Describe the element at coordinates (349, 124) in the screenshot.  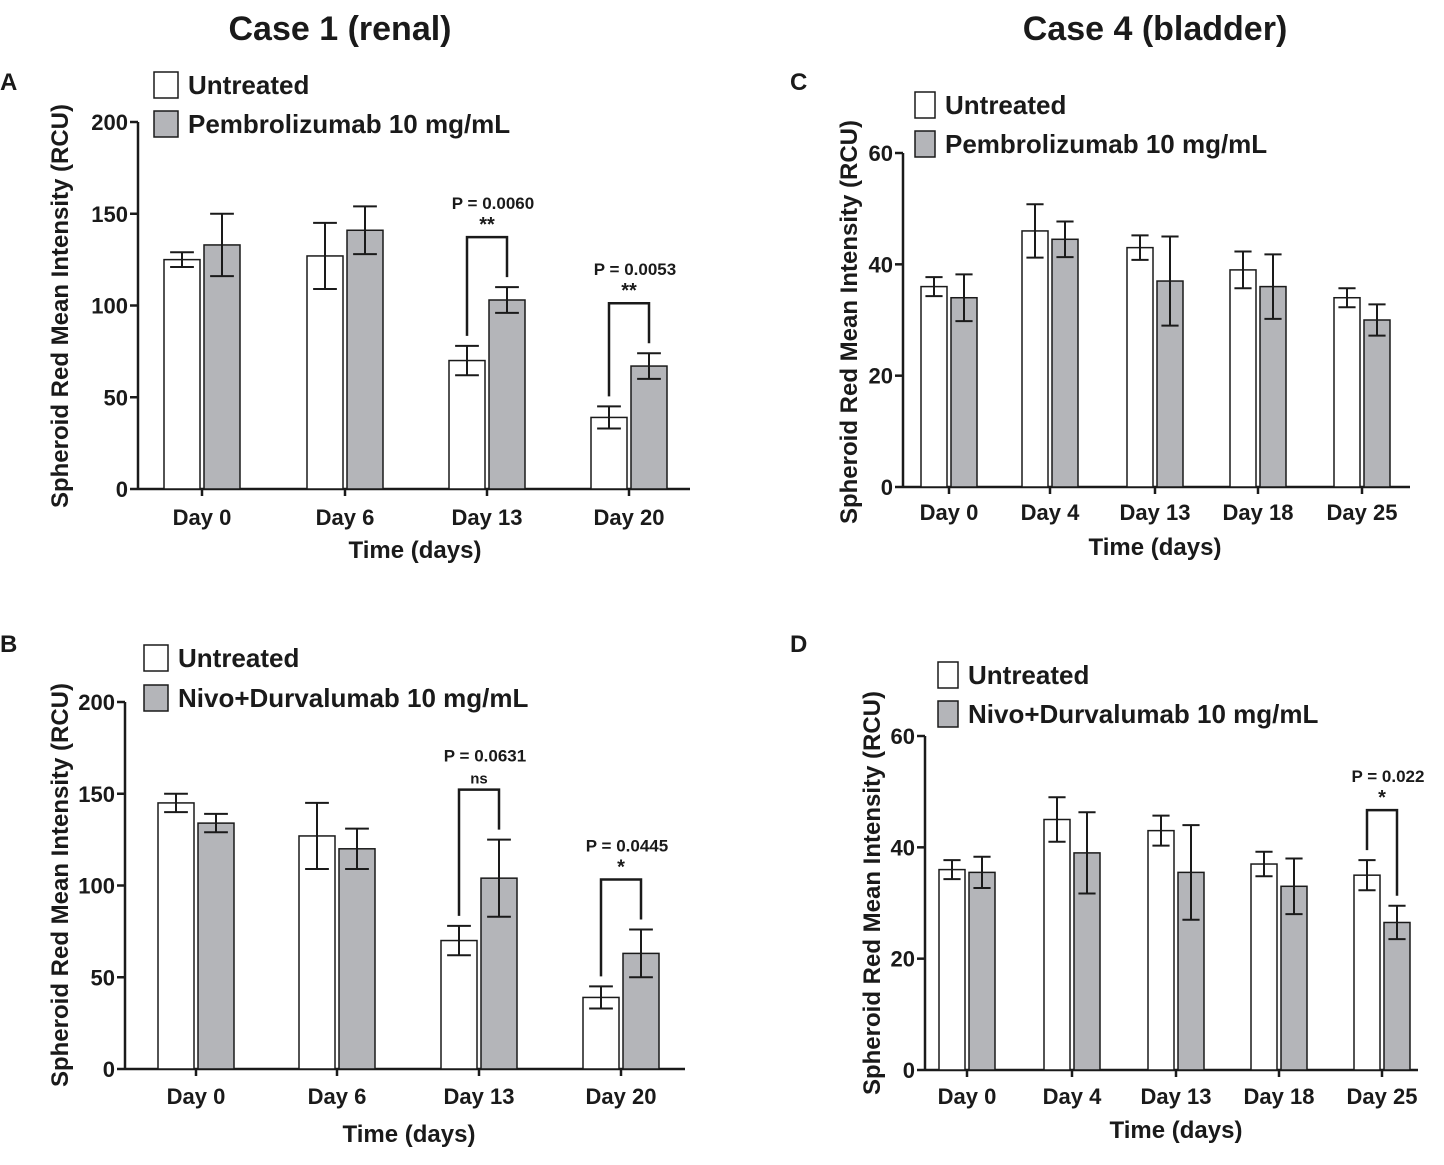
I see `legend-label-treated: Pembrolizumab 10 mg/mL` at that location.